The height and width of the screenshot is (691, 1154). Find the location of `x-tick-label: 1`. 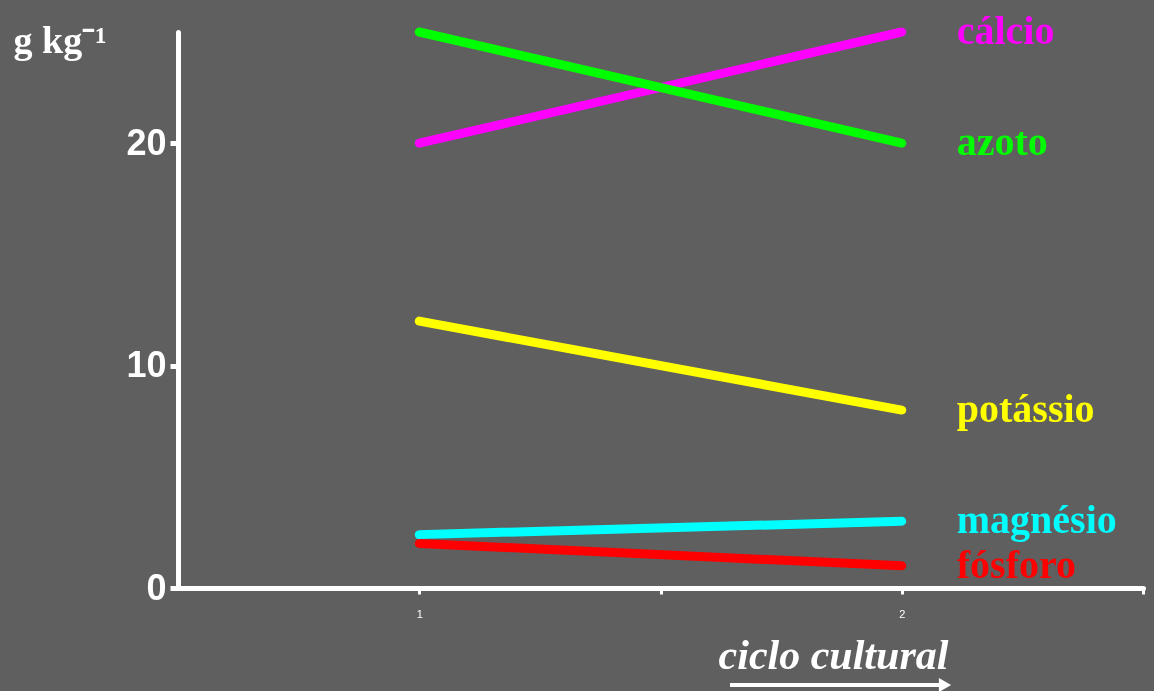

x-tick-label: 1 is located at coordinates (419, 613).